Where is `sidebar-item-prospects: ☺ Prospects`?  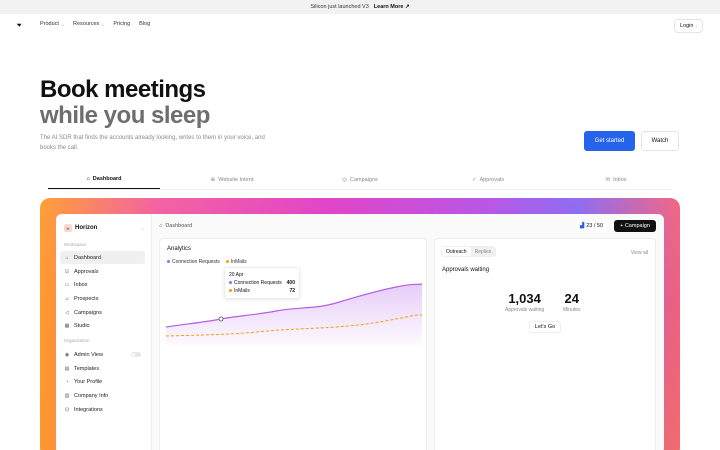
sidebar-item-prospects: ☺ Prospects is located at coordinates (102, 298).